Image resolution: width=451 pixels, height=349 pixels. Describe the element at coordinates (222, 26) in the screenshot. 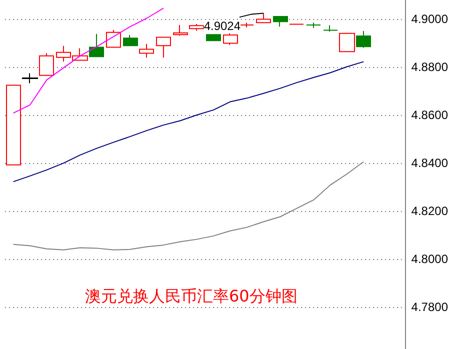

I see `annotation: 4.9024` at that location.